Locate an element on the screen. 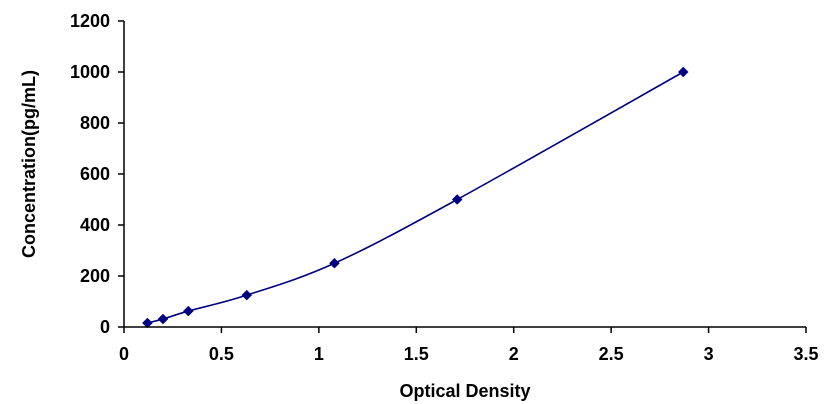 The image size is (840, 404). y-tick-label: 600 is located at coordinates (95, 174).